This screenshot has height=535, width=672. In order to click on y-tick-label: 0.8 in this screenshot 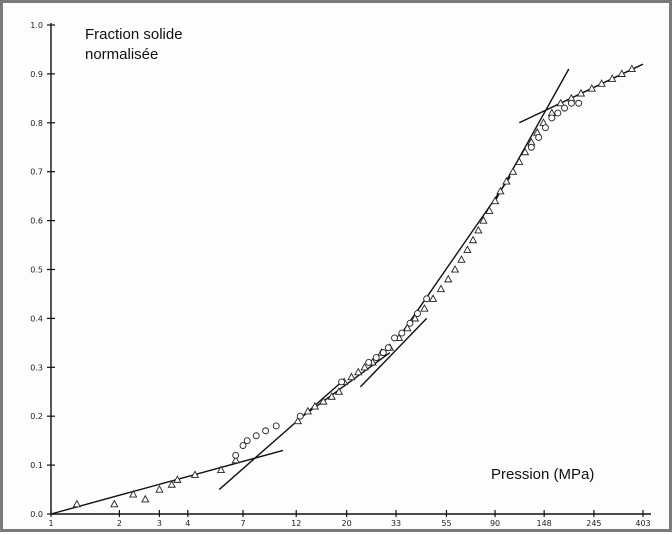, I will do `click(36, 123)`.